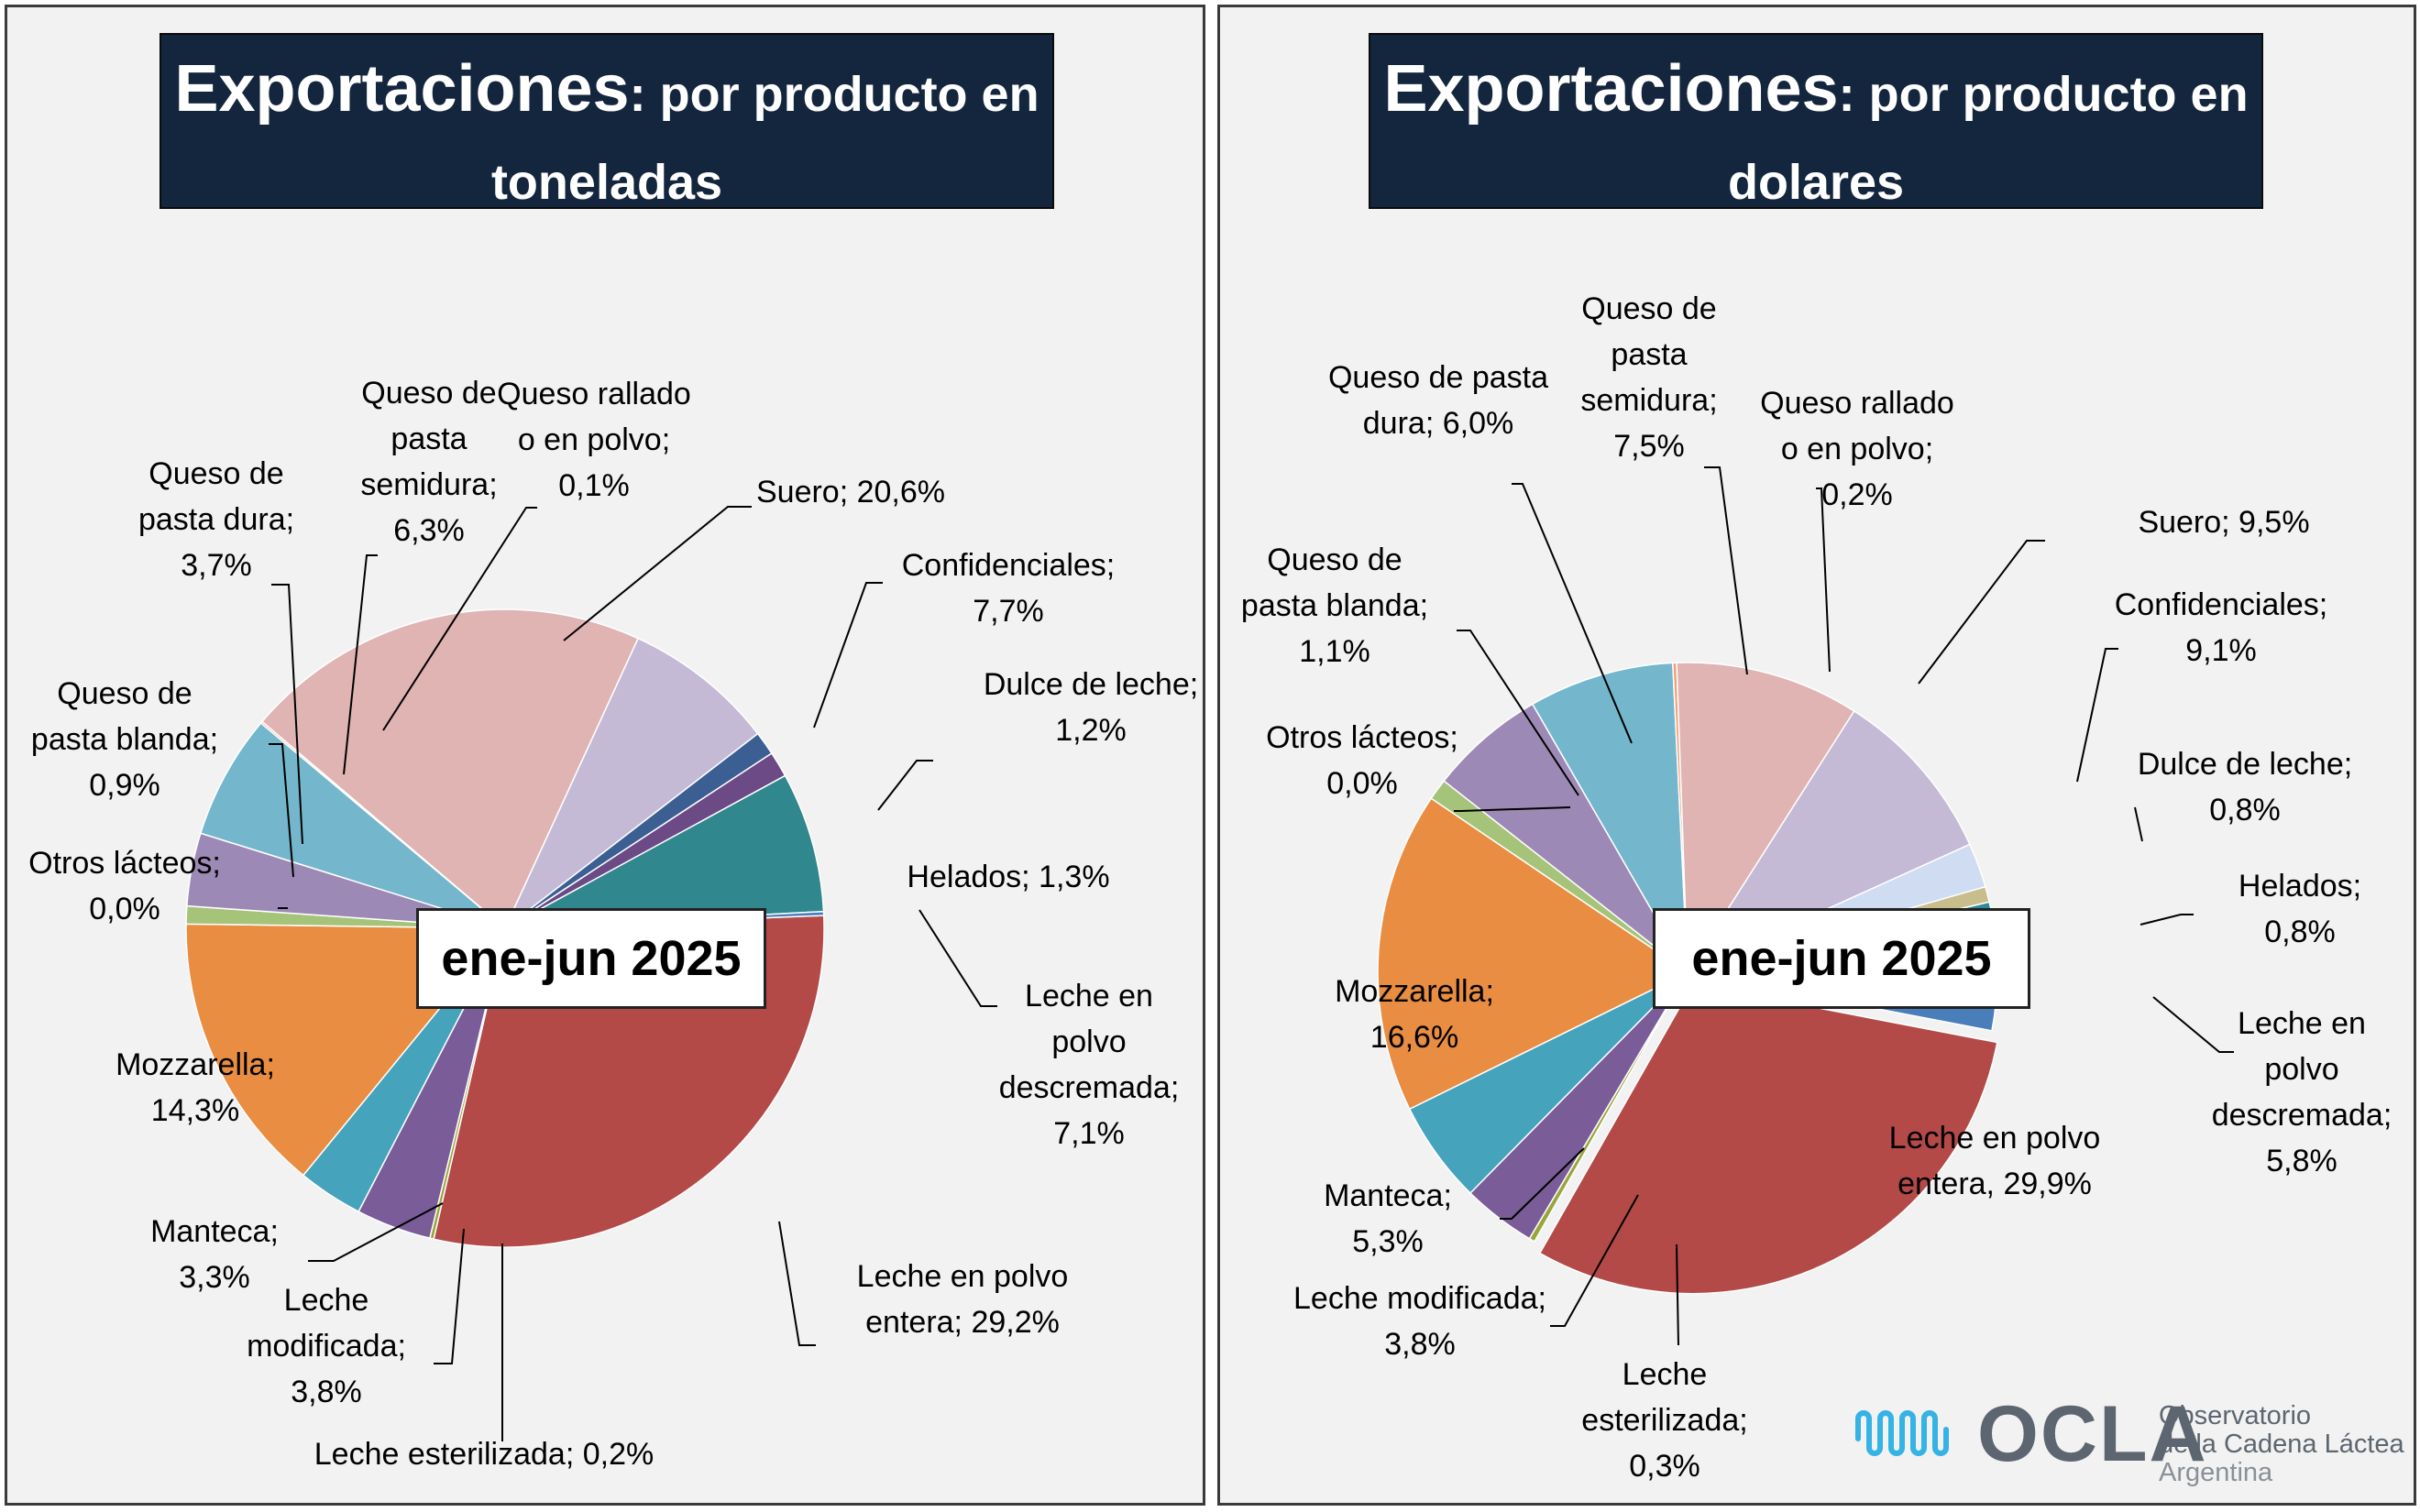  Describe the element at coordinates (1648, 377) in the screenshot. I see `usd-label-semidura: Queso de pasta semidura; 7,5%` at that location.